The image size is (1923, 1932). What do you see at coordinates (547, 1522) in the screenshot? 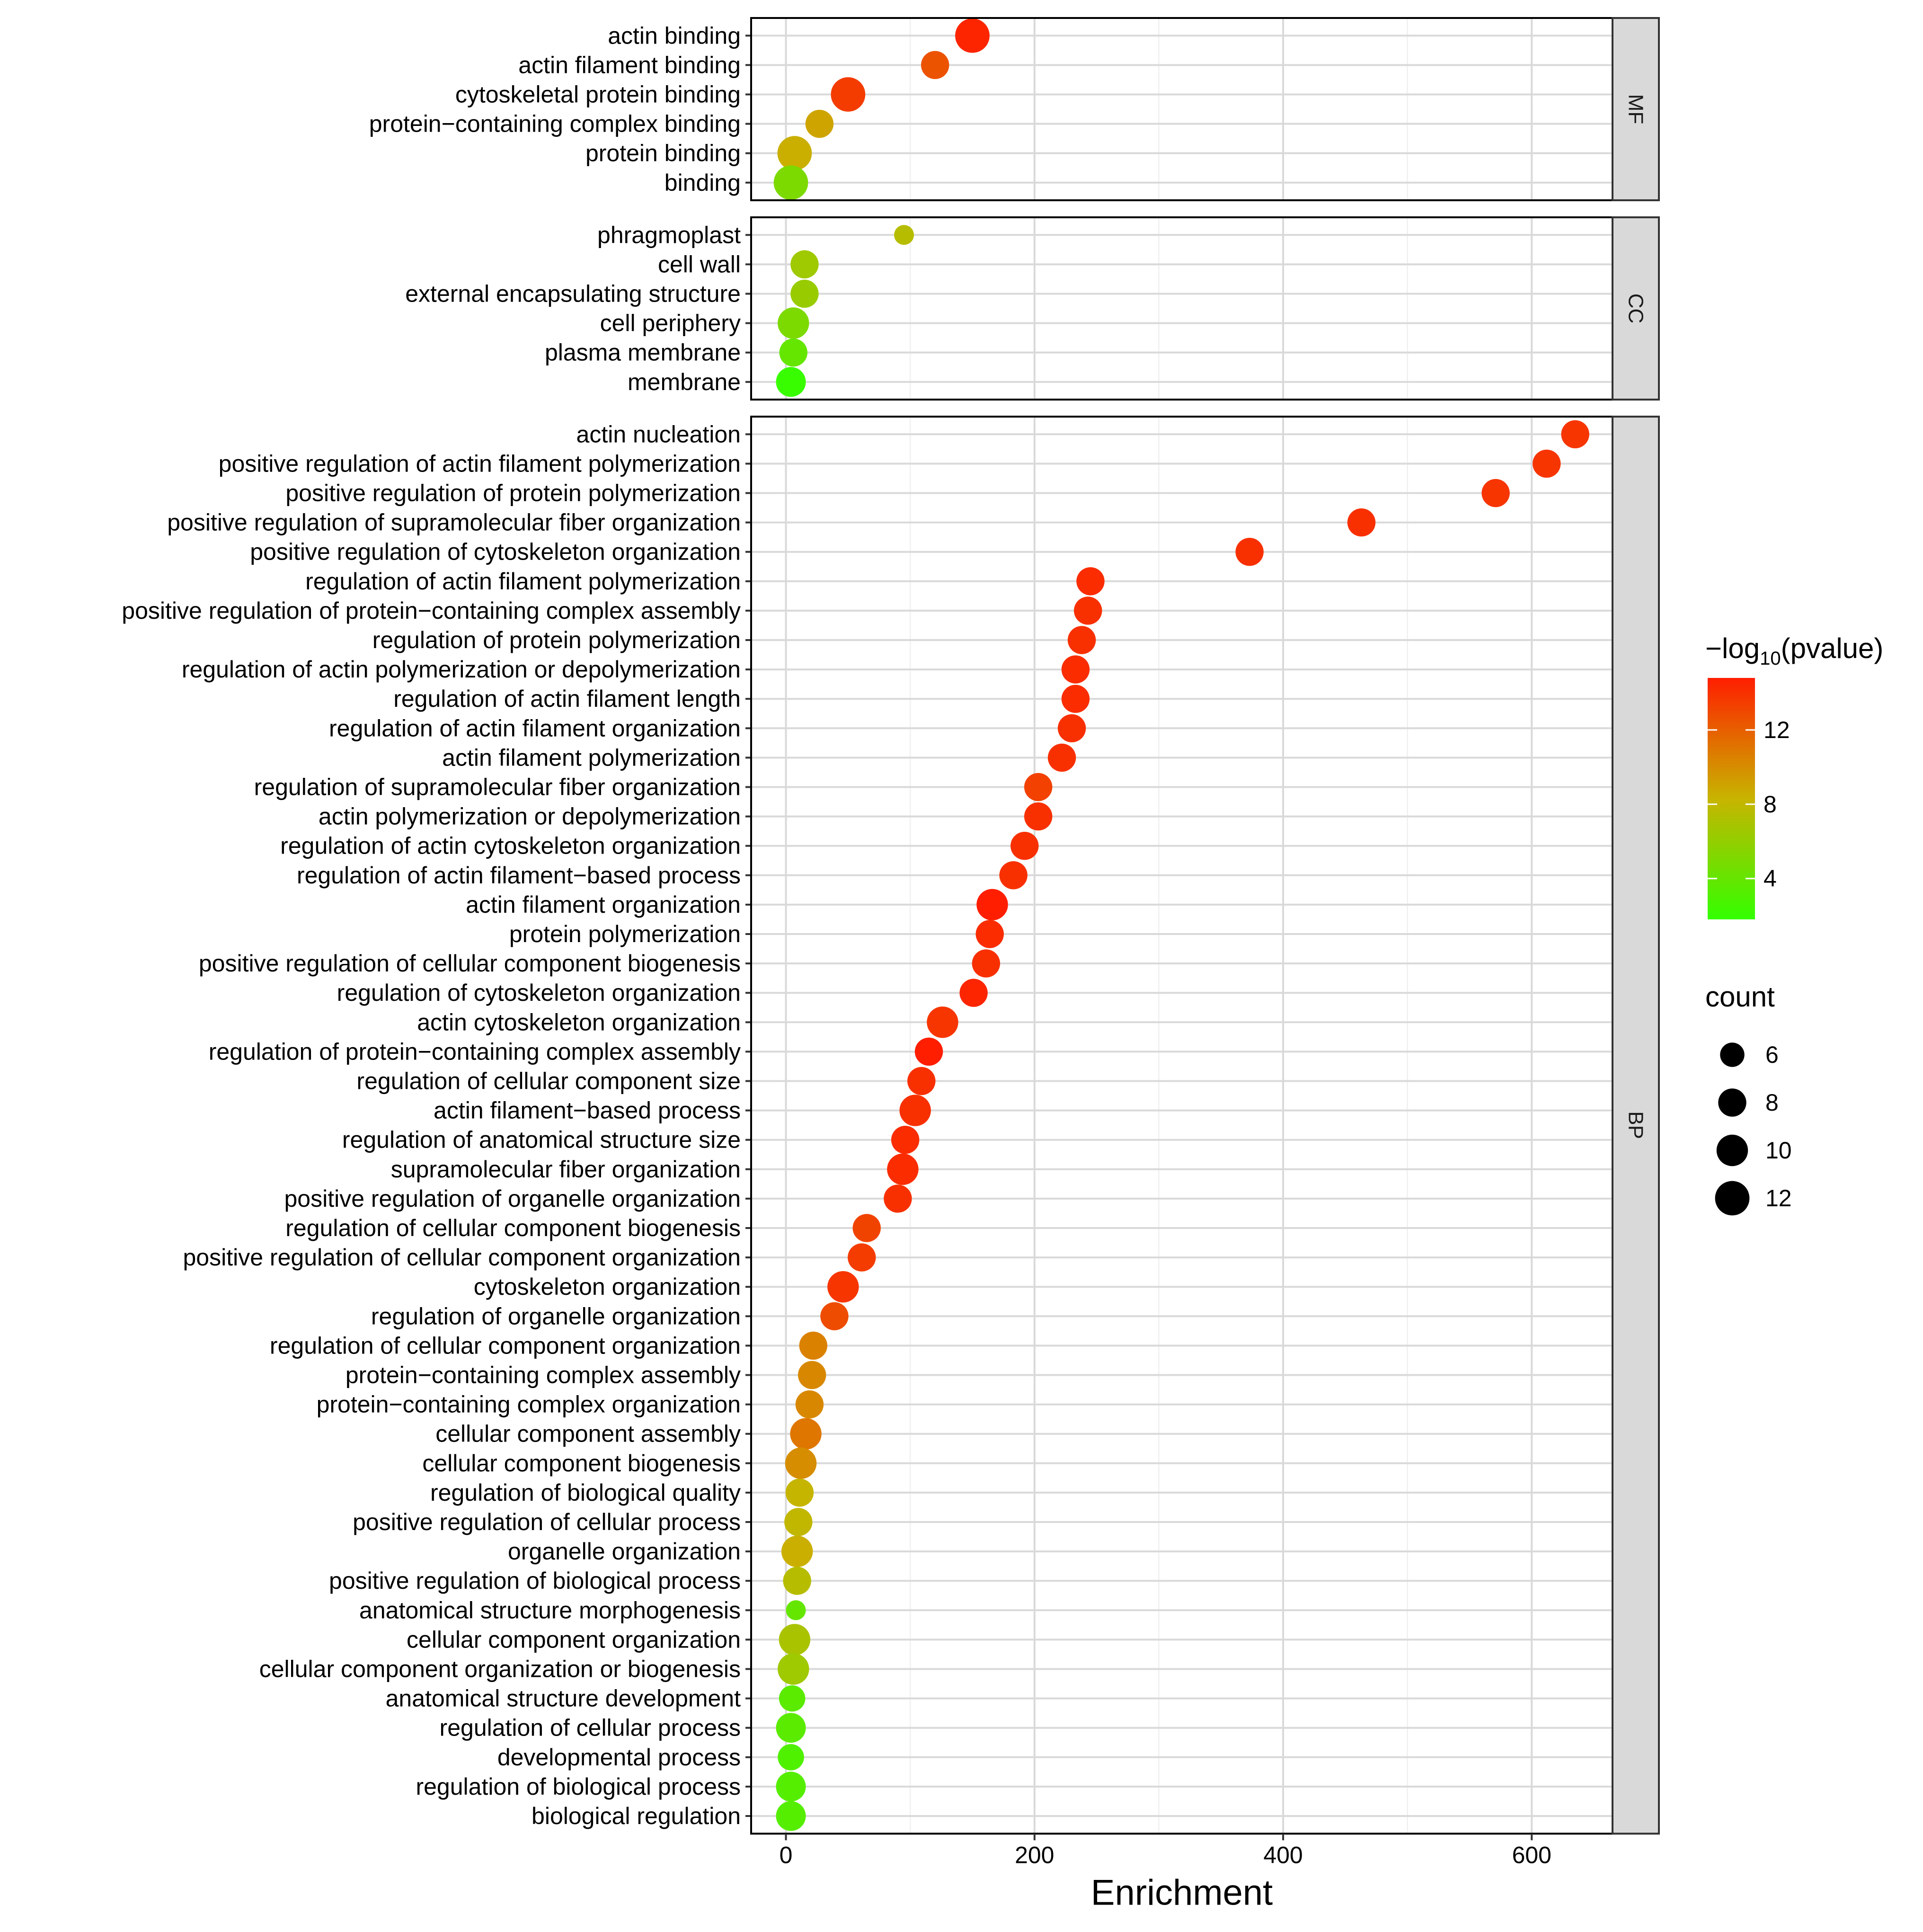
I see `y-tick-label: positive regulation of cellular process` at bounding box center [547, 1522].